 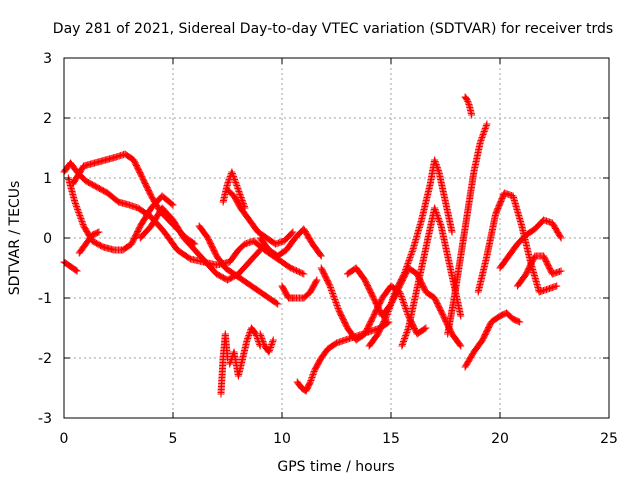 What do you see at coordinates (15, 238) in the screenshot?
I see `y-axis-label: SDTVAR / TECUs` at bounding box center [15, 238].